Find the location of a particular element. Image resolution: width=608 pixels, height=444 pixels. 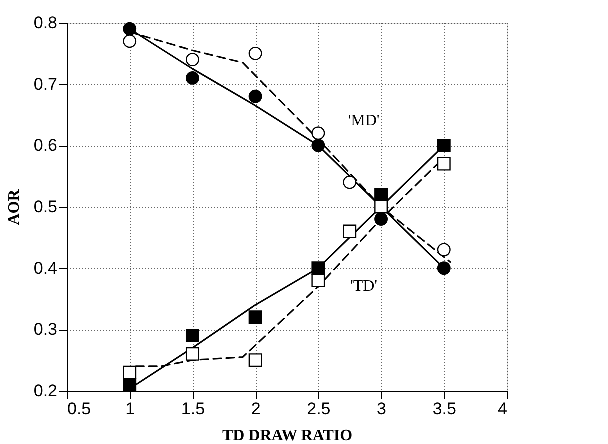

x-tick-label: 1.5 is located at coordinates (193, 409).